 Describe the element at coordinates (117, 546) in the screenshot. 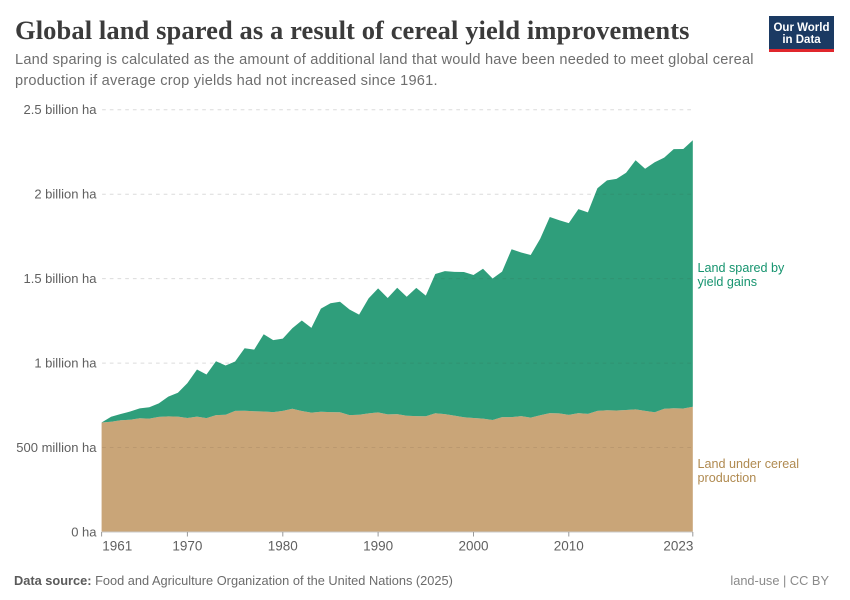

I see `svg-text: 1961` at that location.